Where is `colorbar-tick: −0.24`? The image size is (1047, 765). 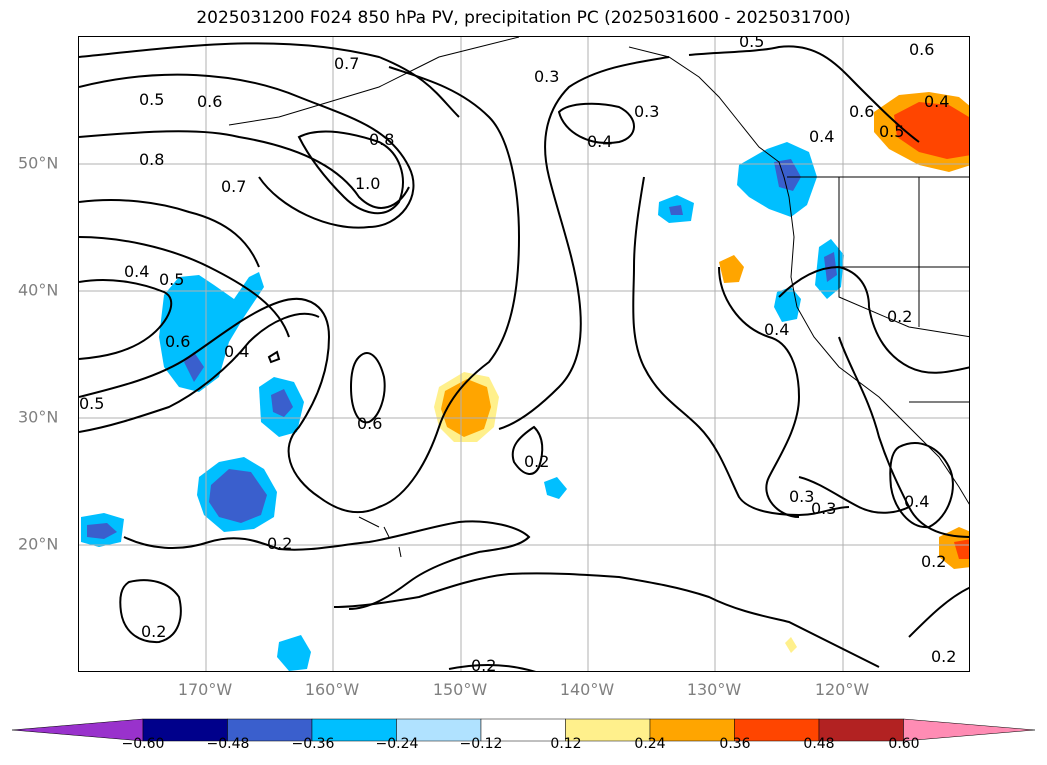 colorbar-tick: −0.24 is located at coordinates (397, 744).